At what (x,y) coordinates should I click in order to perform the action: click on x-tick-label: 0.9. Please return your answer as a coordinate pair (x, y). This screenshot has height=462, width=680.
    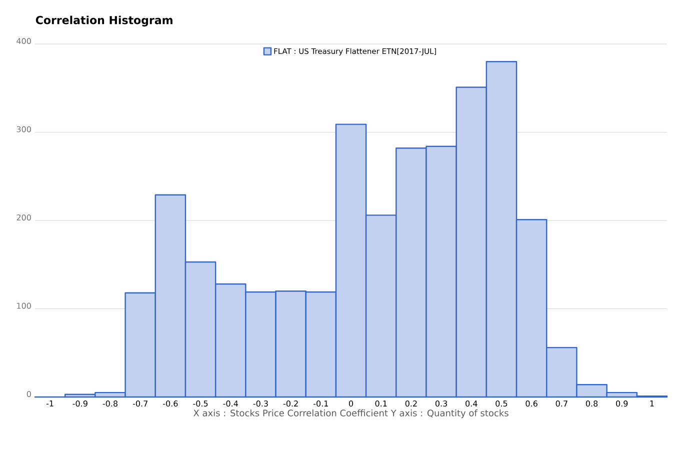
    Looking at the image, I should click on (622, 403).